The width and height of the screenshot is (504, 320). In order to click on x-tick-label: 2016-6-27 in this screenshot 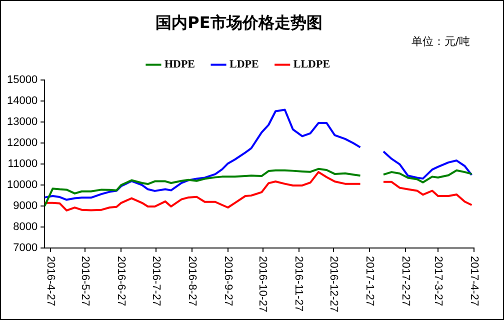, I will do `click(121, 281)`.